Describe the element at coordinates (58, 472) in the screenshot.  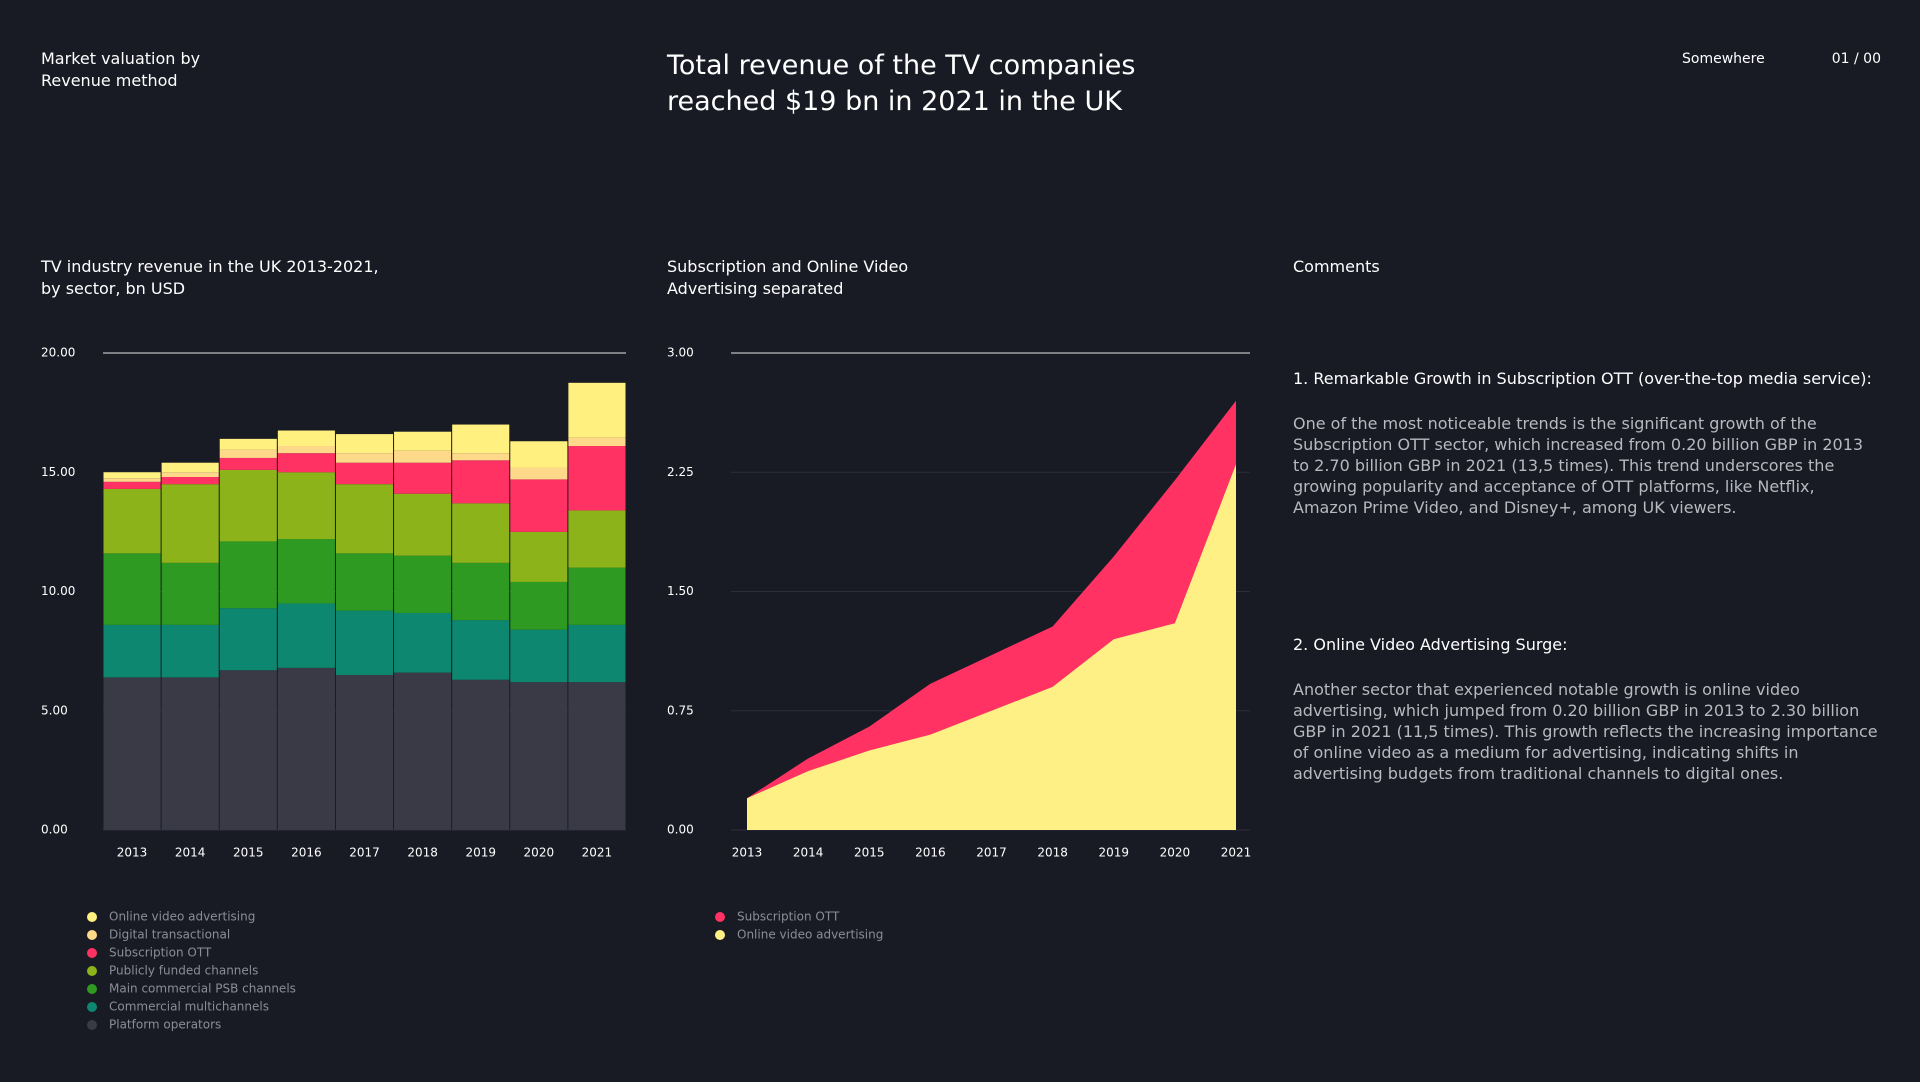
I see `y-tick-label: 15.00` at that location.